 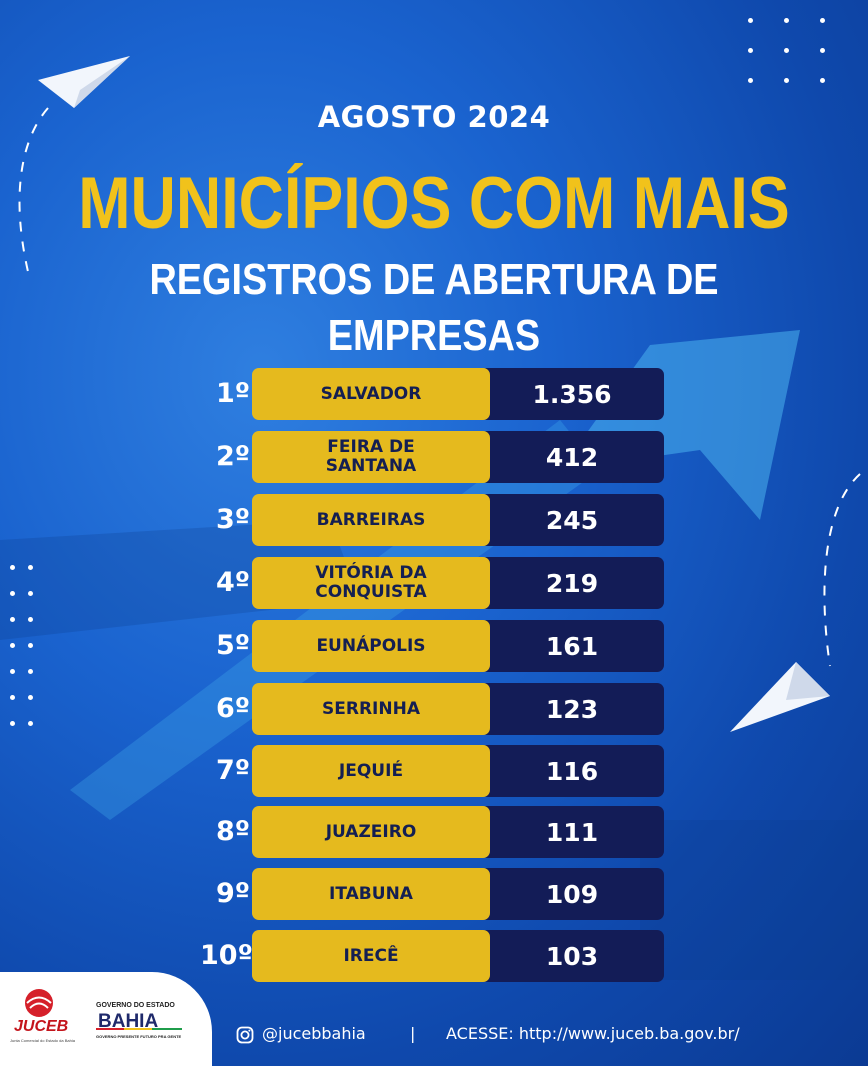 I want to click on instagram-icon, so click(x=245, y=1035).